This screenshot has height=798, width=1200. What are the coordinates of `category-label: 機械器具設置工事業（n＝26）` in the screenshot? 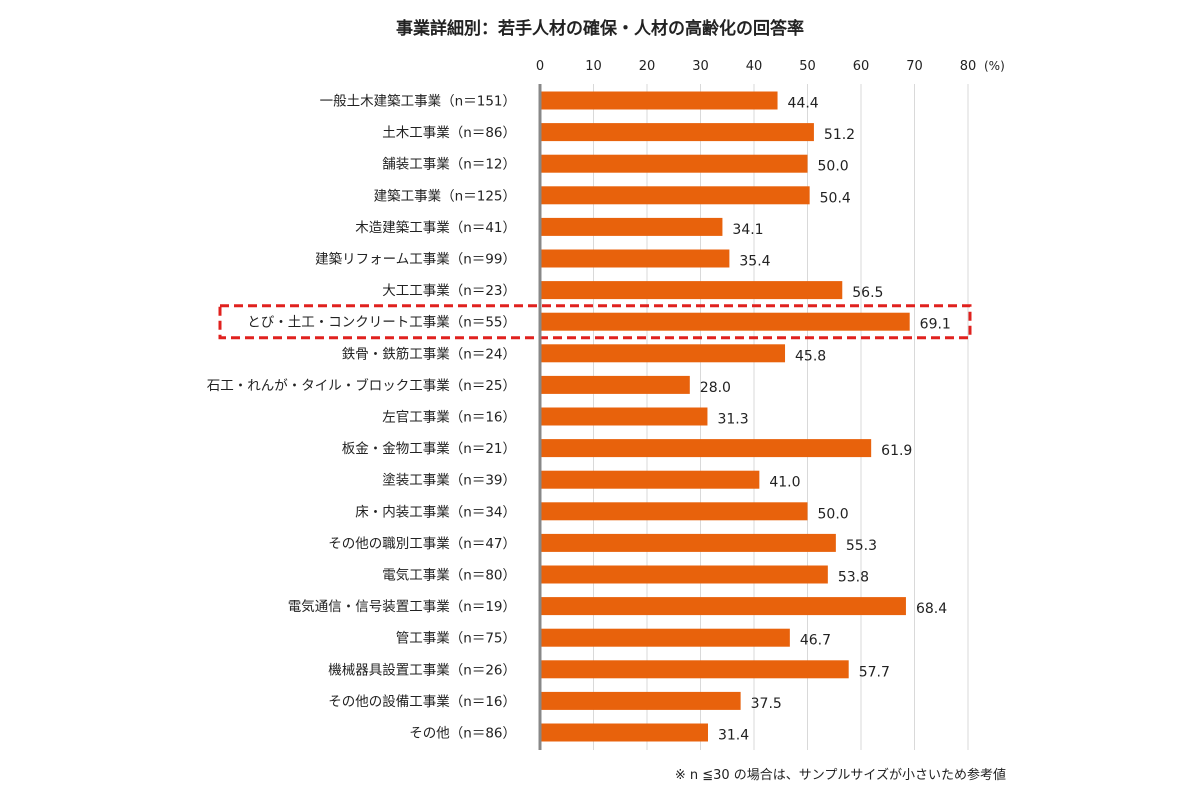 It's located at (422, 670).